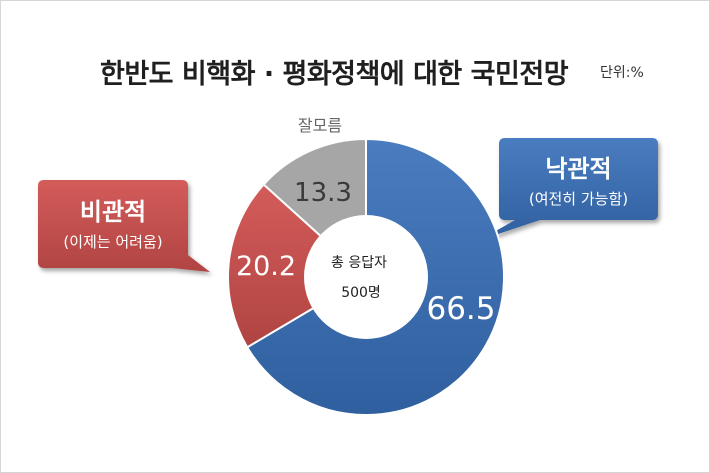  I want to click on slice-label-unknown: 잘모름, so click(320, 125).